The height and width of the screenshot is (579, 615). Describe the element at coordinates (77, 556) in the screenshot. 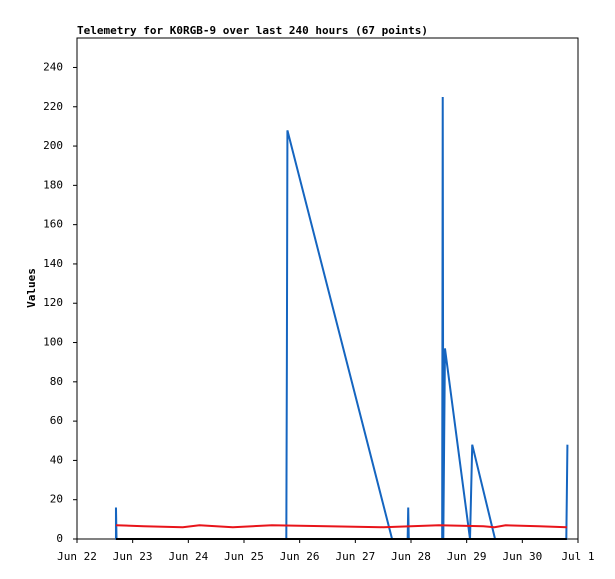

I see `x-tick-label: Jun 22` at that location.